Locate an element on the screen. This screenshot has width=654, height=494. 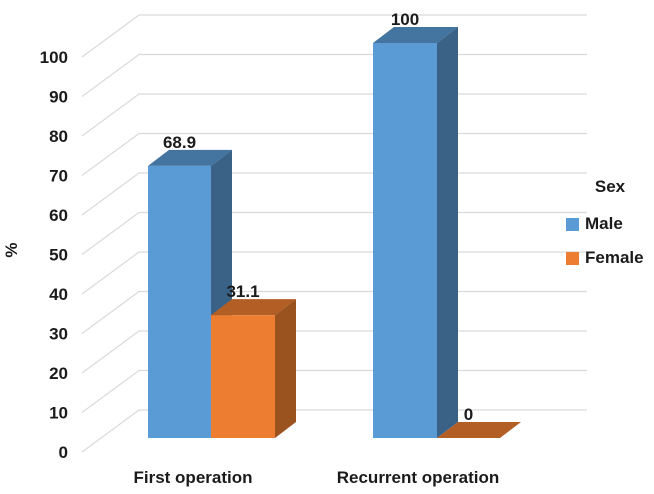
y-axis-tick-label: 40 is located at coordinates (58, 294).